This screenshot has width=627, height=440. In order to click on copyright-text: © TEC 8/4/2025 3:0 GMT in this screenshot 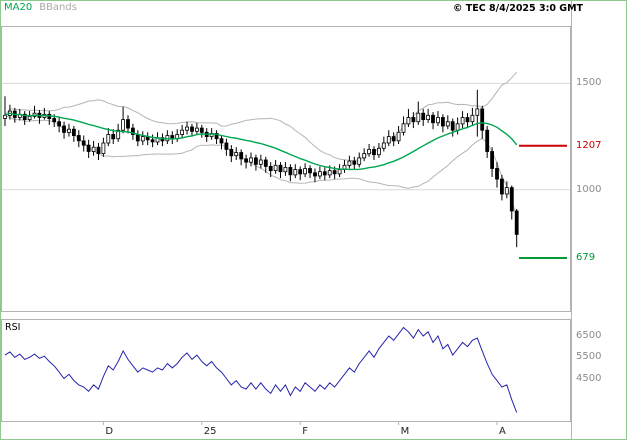, I will do `click(518, 8)`.